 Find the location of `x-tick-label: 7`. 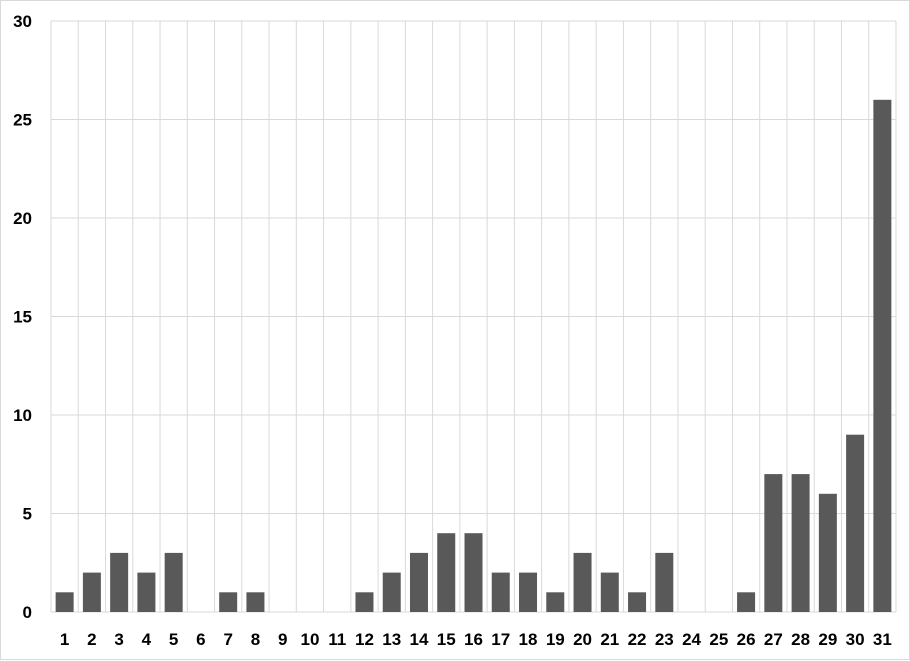

x-tick-label: 7 is located at coordinates (227, 639).